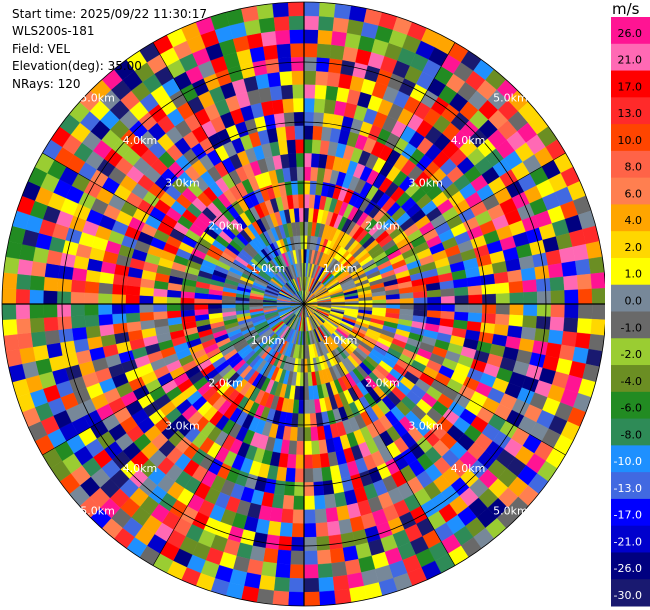  Describe the element at coordinates (634, 193) in the screenshot. I see `colorbar-tick-label: 6.0` at that location.